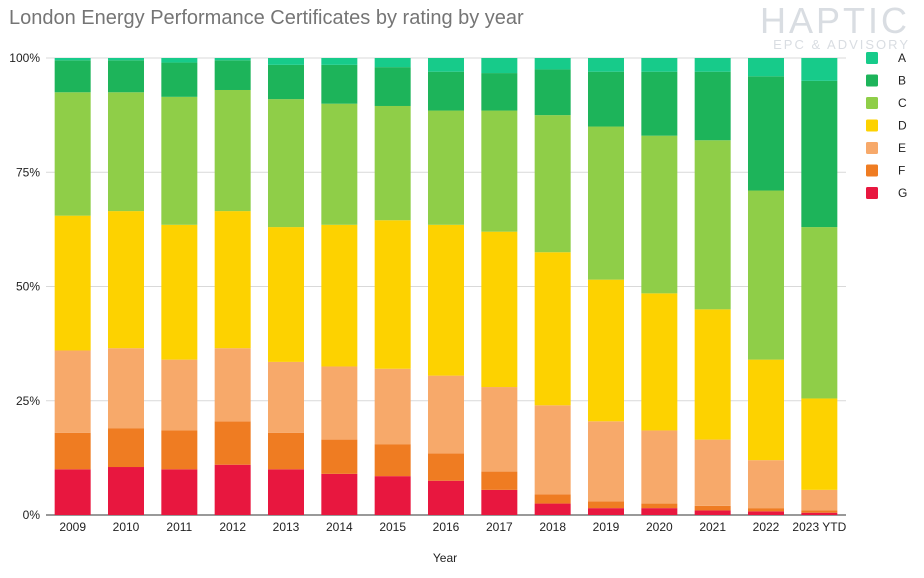  What do you see at coordinates (659, 103) in the screenshot?
I see `bar-segment-B-2020` at bounding box center [659, 103].